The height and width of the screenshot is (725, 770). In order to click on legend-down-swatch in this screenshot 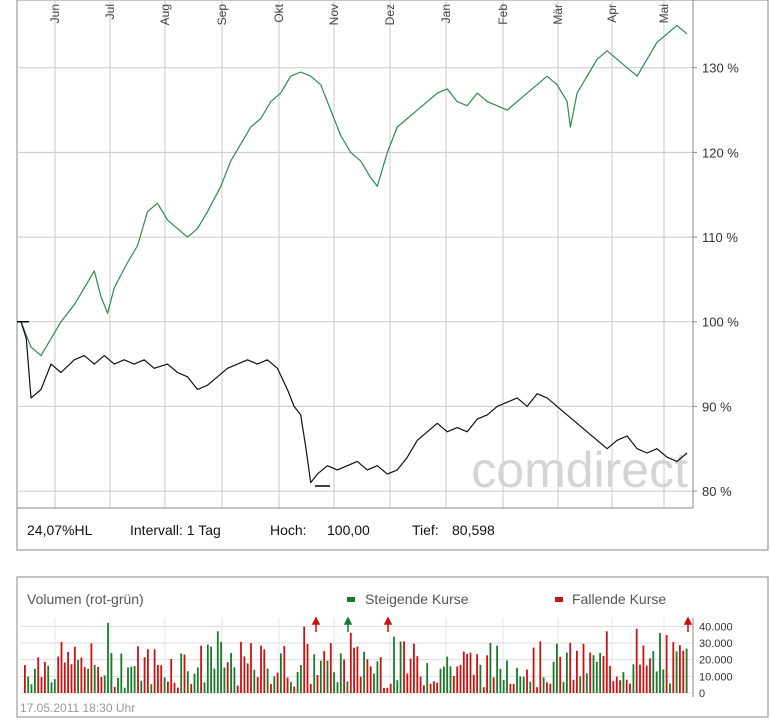, I will do `click(559, 599)`.